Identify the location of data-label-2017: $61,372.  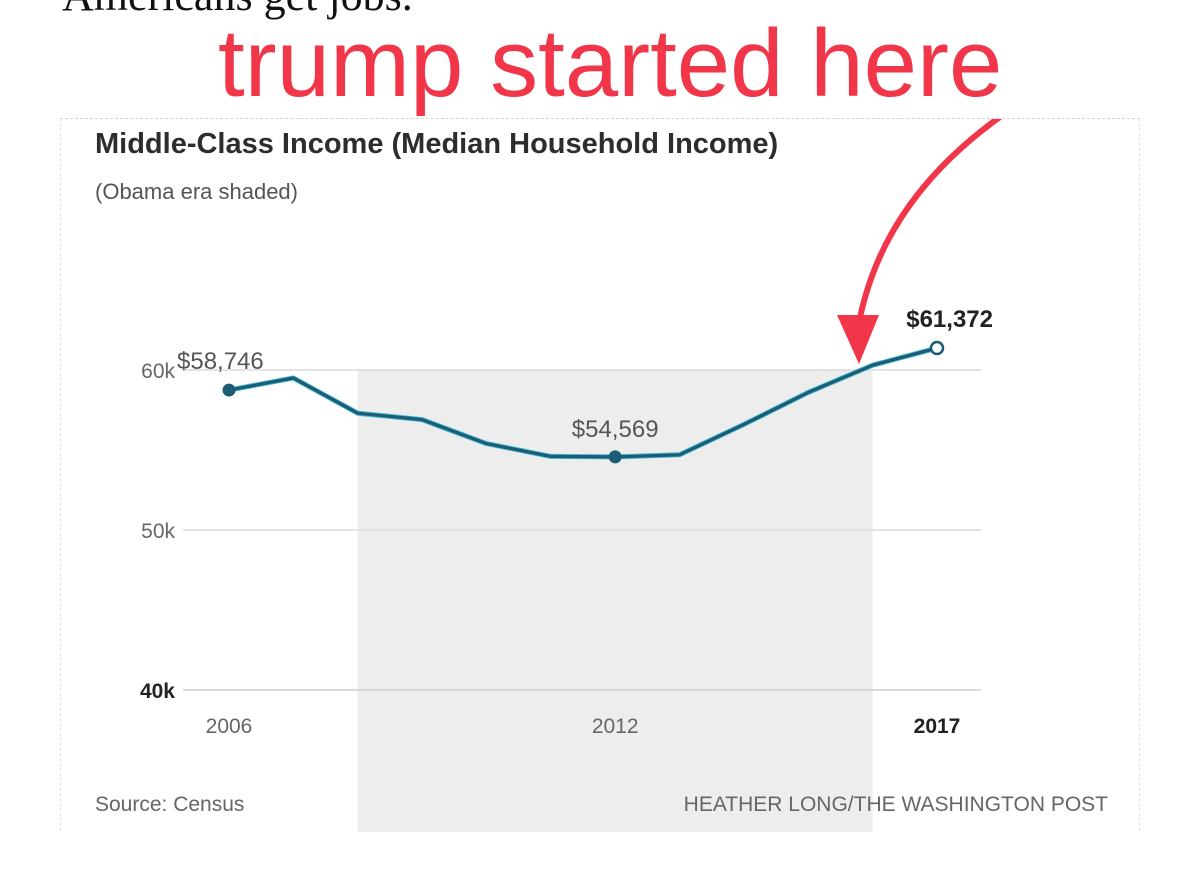
(949, 319).